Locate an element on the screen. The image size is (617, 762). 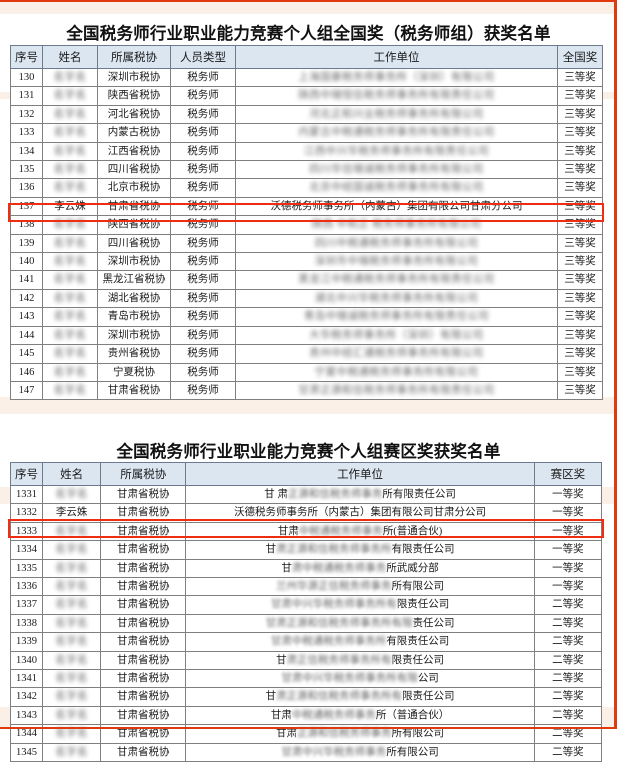
cell-unit-text: 宁夏中税通税务师事务所有限公司 is located at coordinates (396, 372).